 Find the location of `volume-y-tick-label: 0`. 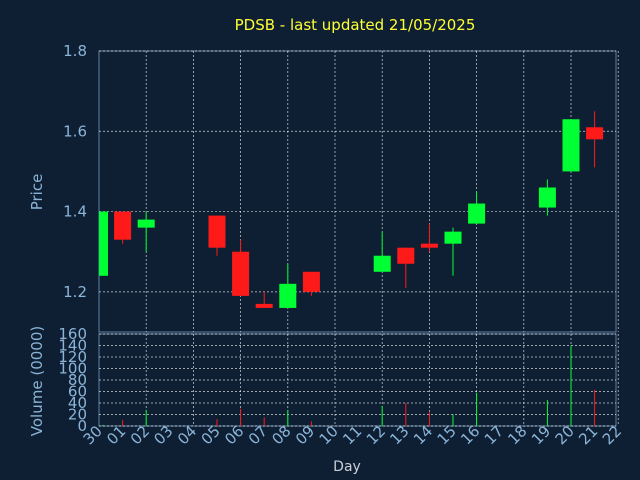

volume-y-tick-label: 0 is located at coordinates (82, 426).